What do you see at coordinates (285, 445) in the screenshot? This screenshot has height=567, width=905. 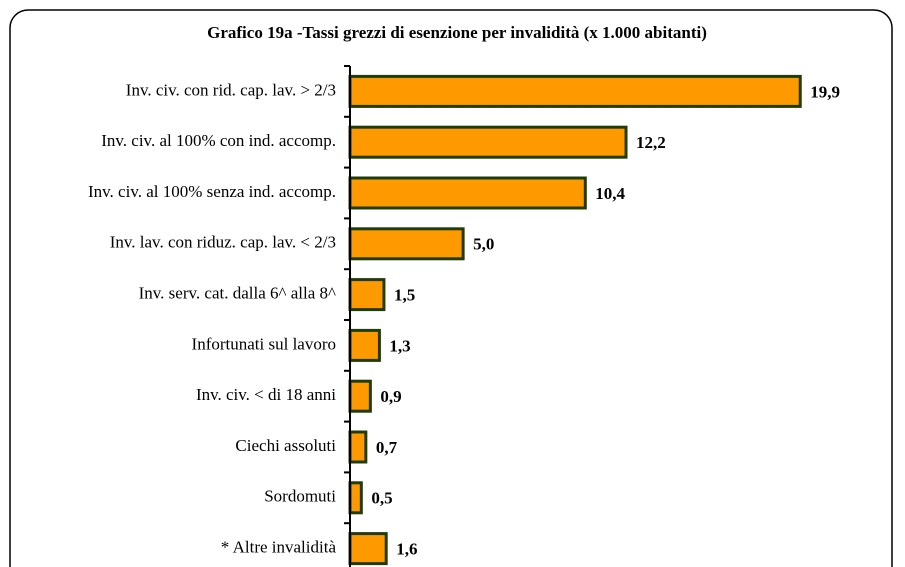 I see `y-tick-label: Ciechi assoluti` at bounding box center [285, 445].